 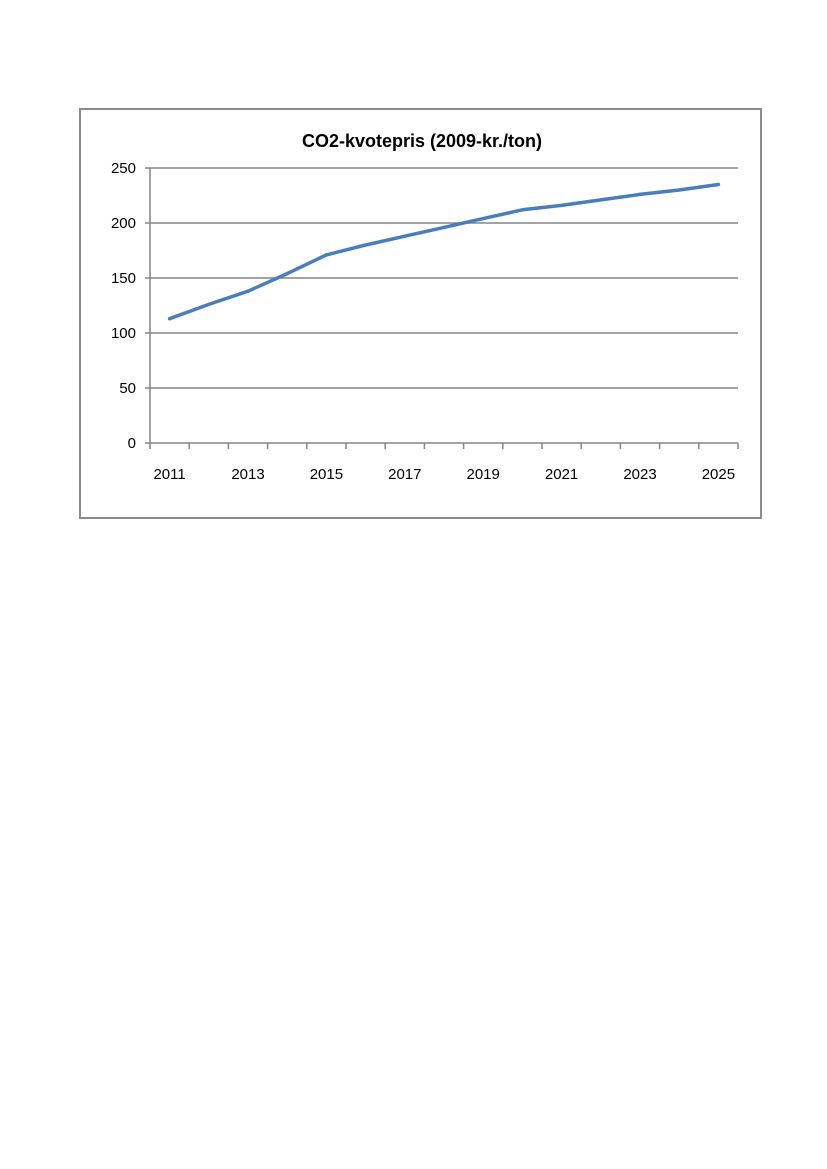 What do you see at coordinates (123, 168) in the screenshot?
I see `y-tick-label: 250` at bounding box center [123, 168].